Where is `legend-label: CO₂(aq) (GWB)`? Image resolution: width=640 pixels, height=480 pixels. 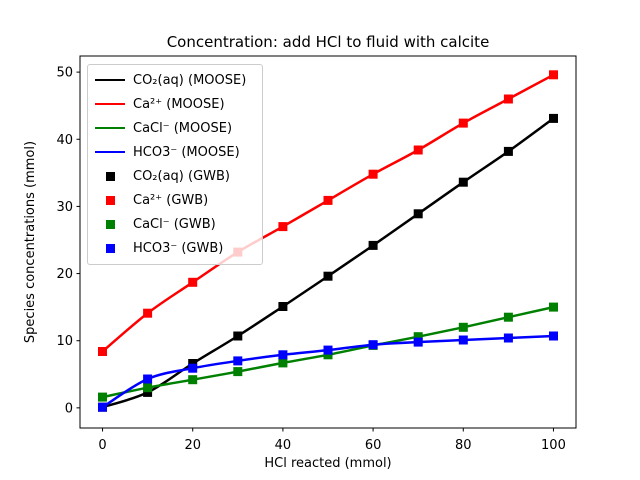
legend-label: CO₂(aq) (GWB) is located at coordinates (182, 177).